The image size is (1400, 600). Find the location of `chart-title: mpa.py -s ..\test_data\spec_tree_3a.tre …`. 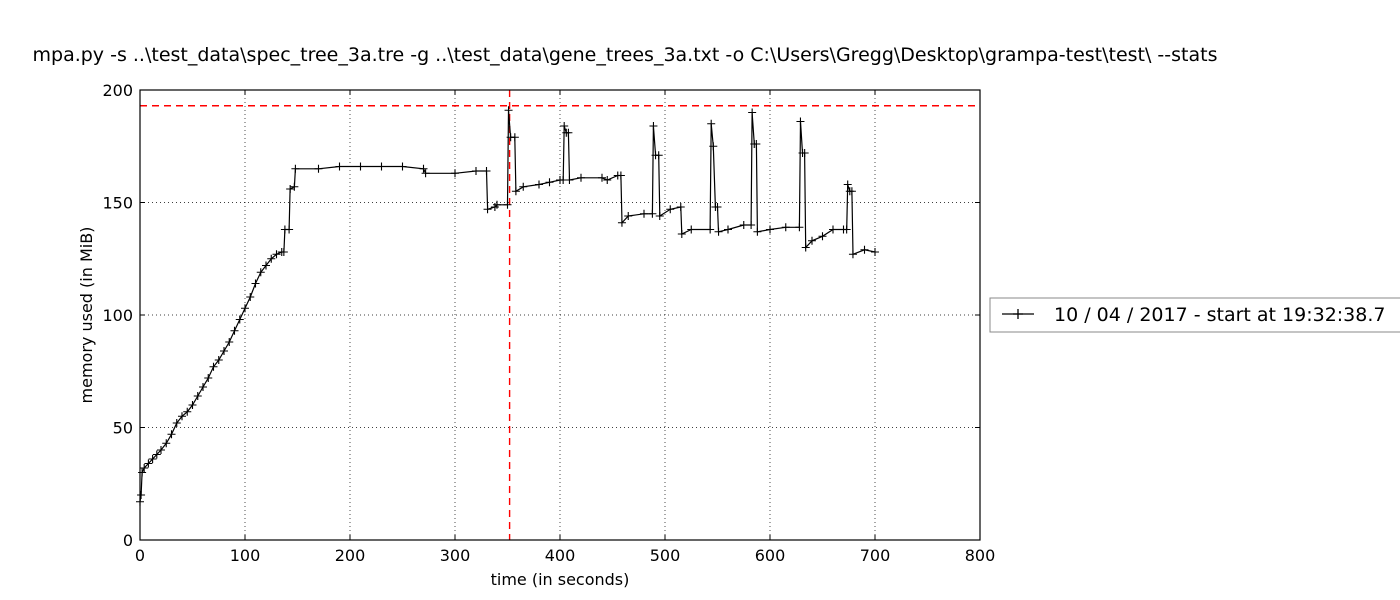

chart-title: mpa.py -s ..\test_data\spec_tree_3a.tre … is located at coordinates (625, 55).